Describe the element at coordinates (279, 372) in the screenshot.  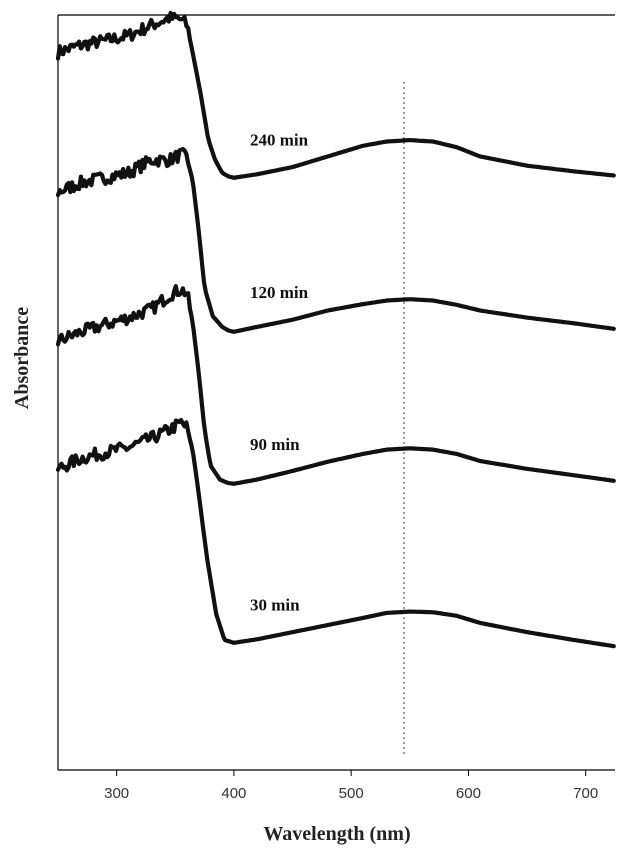
I see `series-label-layer: 240 min 120 min 90 min 30 min` at that location.